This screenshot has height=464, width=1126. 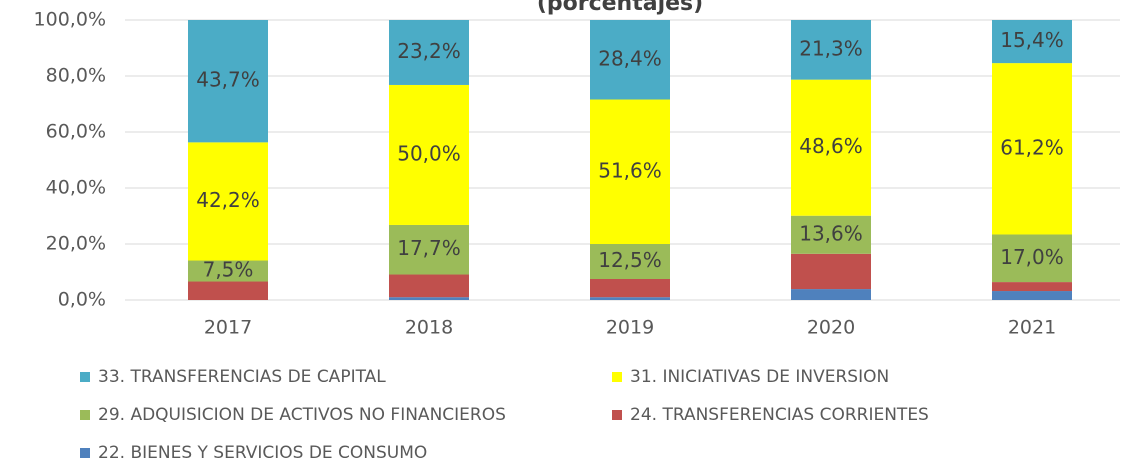 I want to click on data-label: 50,0%, so click(x=429, y=153).